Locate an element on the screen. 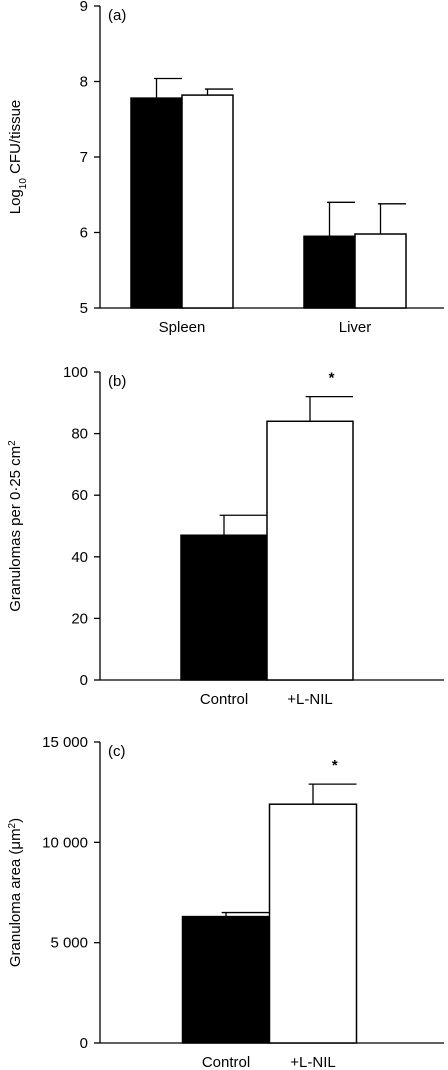 The height and width of the screenshot is (1070, 448). y-tick-label: 6 is located at coordinates (84, 233).